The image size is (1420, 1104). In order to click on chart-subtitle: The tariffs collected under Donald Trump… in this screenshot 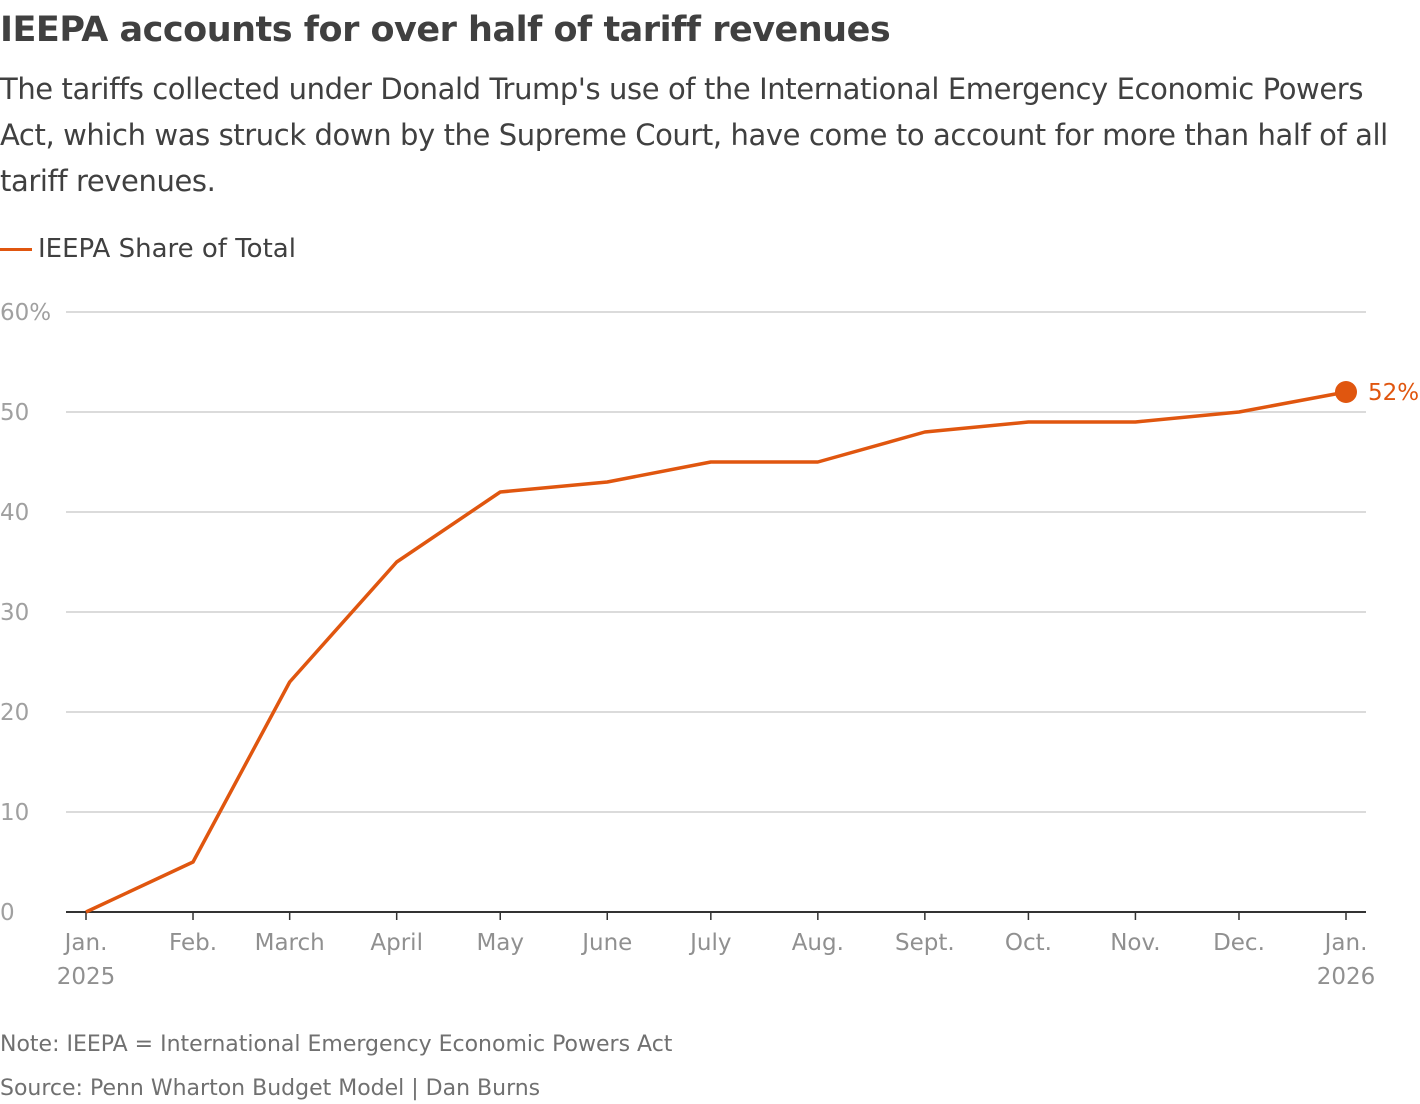, I will do `click(694, 135)`.